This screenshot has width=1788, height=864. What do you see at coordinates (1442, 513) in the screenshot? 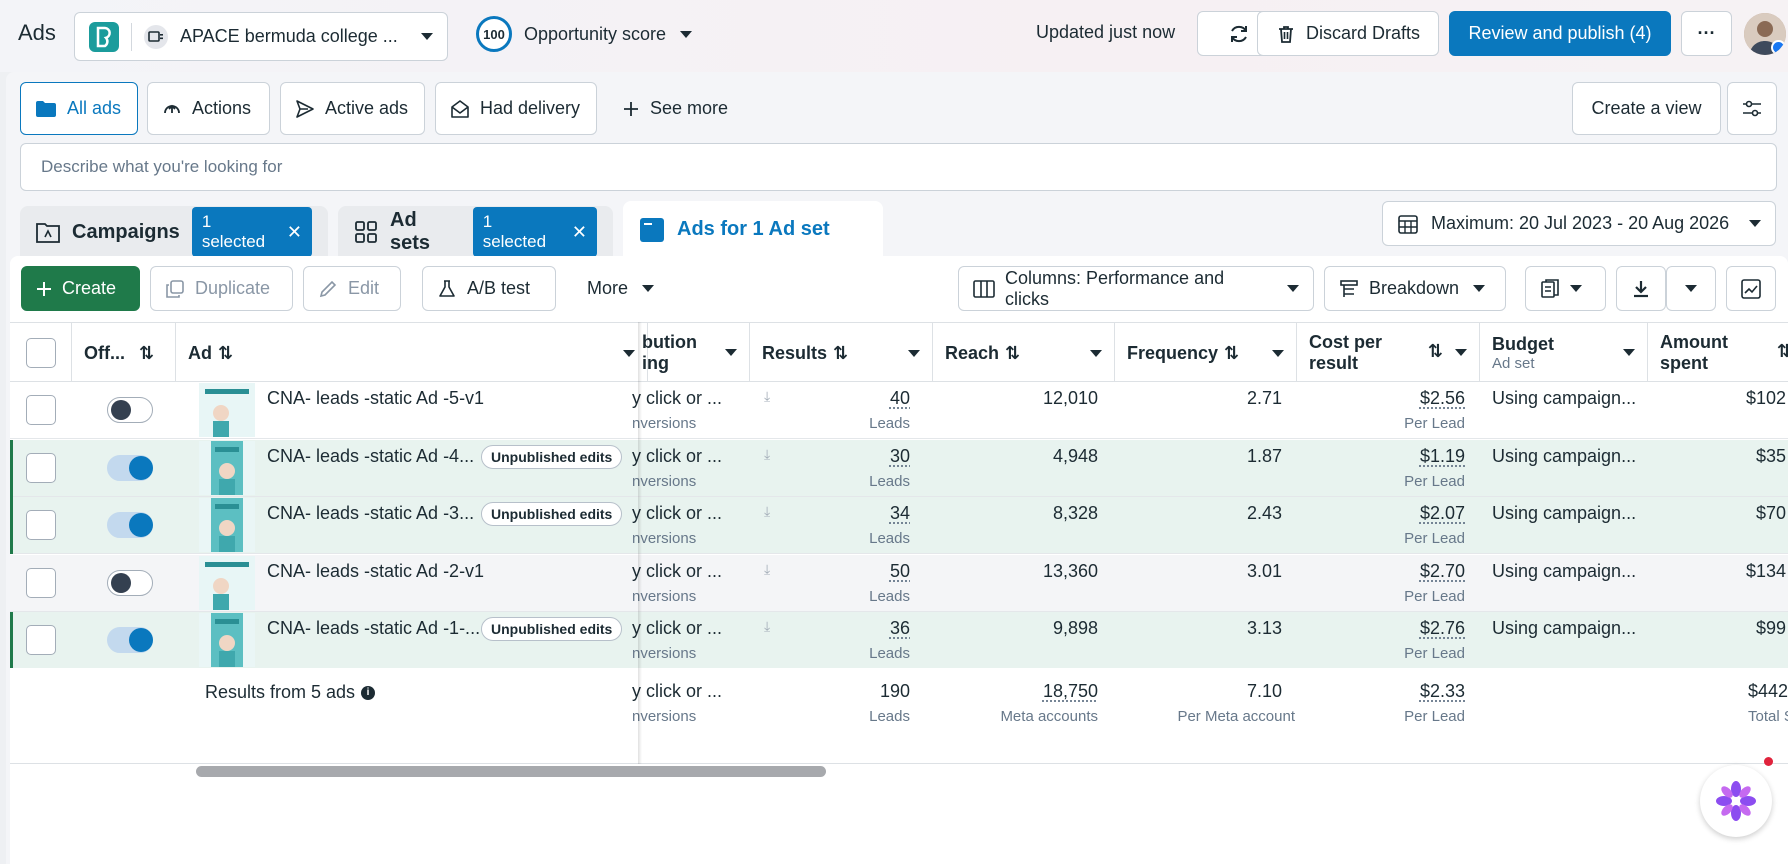
I see `cost-per-result-value: $2.07` at bounding box center [1442, 513].